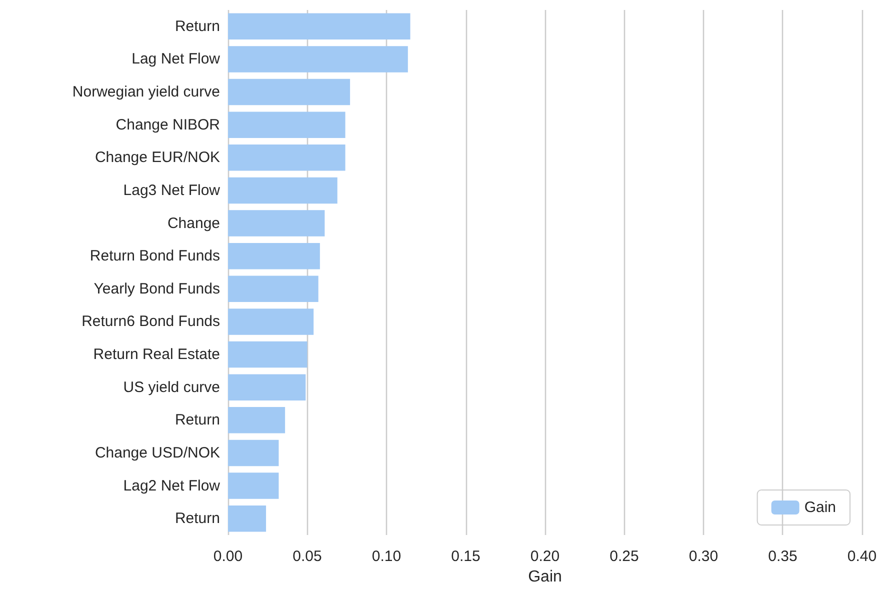 The height and width of the screenshot is (595, 885). I want to click on x-tick-label: 0.10, so click(387, 556).